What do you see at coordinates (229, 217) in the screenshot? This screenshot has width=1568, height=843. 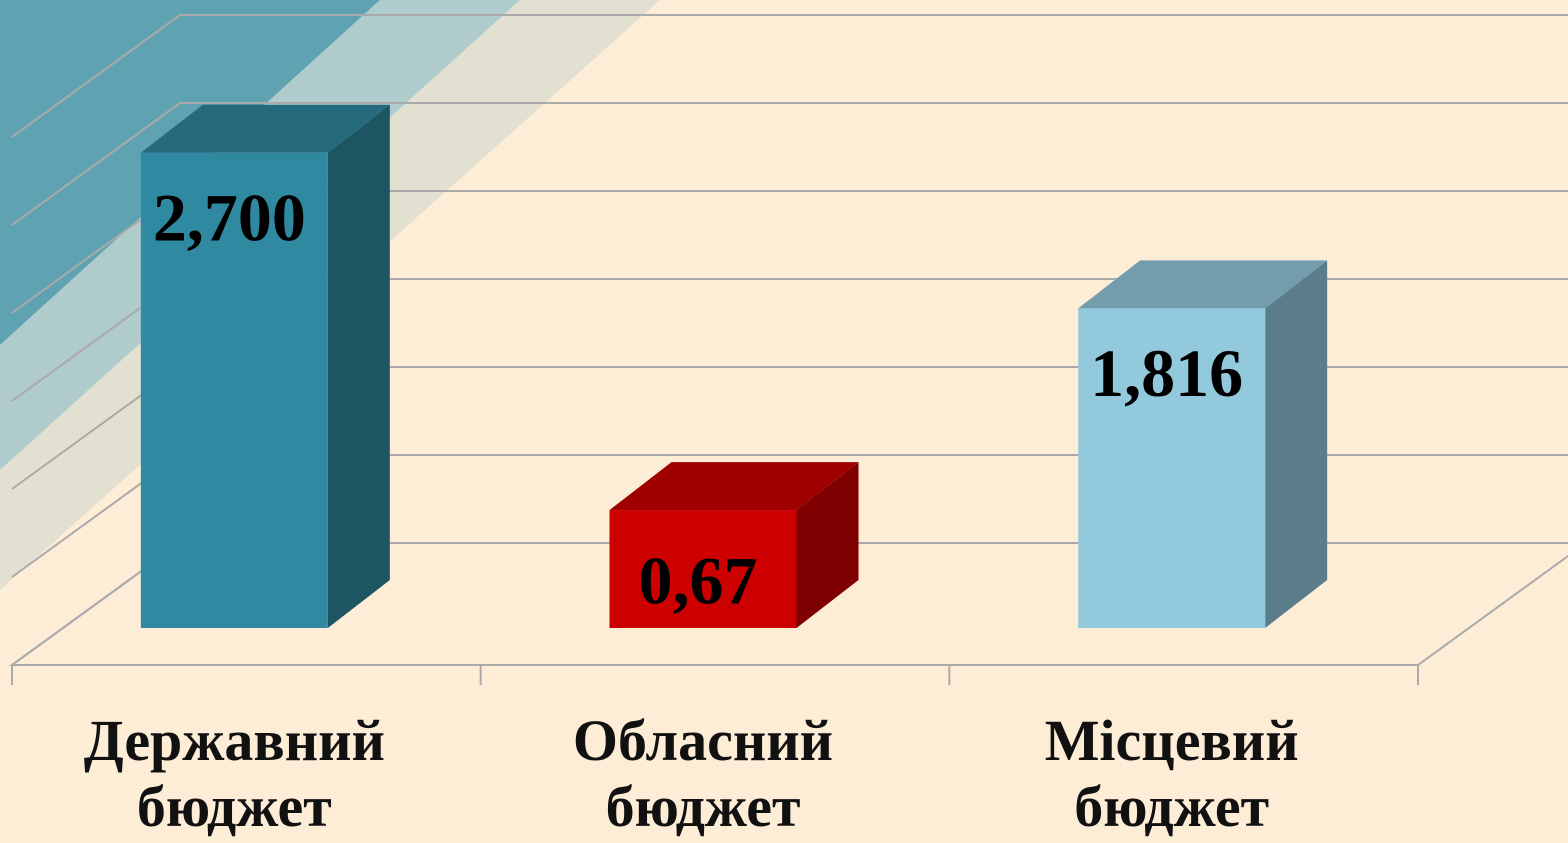 I see `data-label: 2,700` at bounding box center [229, 217].